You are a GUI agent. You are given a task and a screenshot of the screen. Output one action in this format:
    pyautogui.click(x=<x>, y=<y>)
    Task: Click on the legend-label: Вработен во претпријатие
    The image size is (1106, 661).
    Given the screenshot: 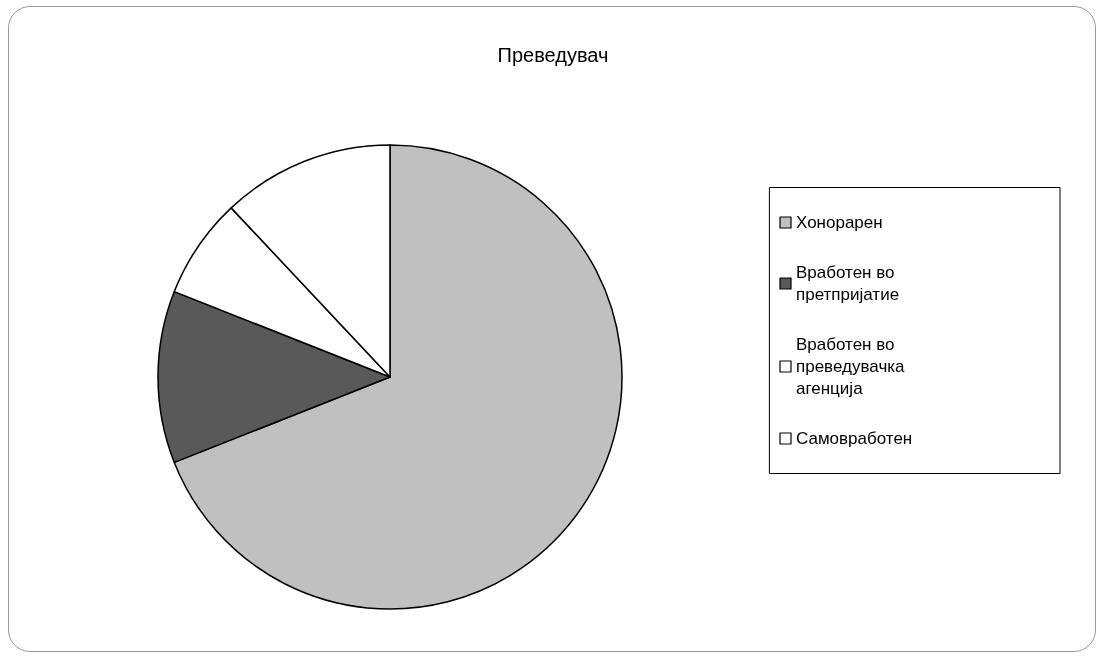 What is the action you would take?
    pyautogui.click(x=848, y=283)
    